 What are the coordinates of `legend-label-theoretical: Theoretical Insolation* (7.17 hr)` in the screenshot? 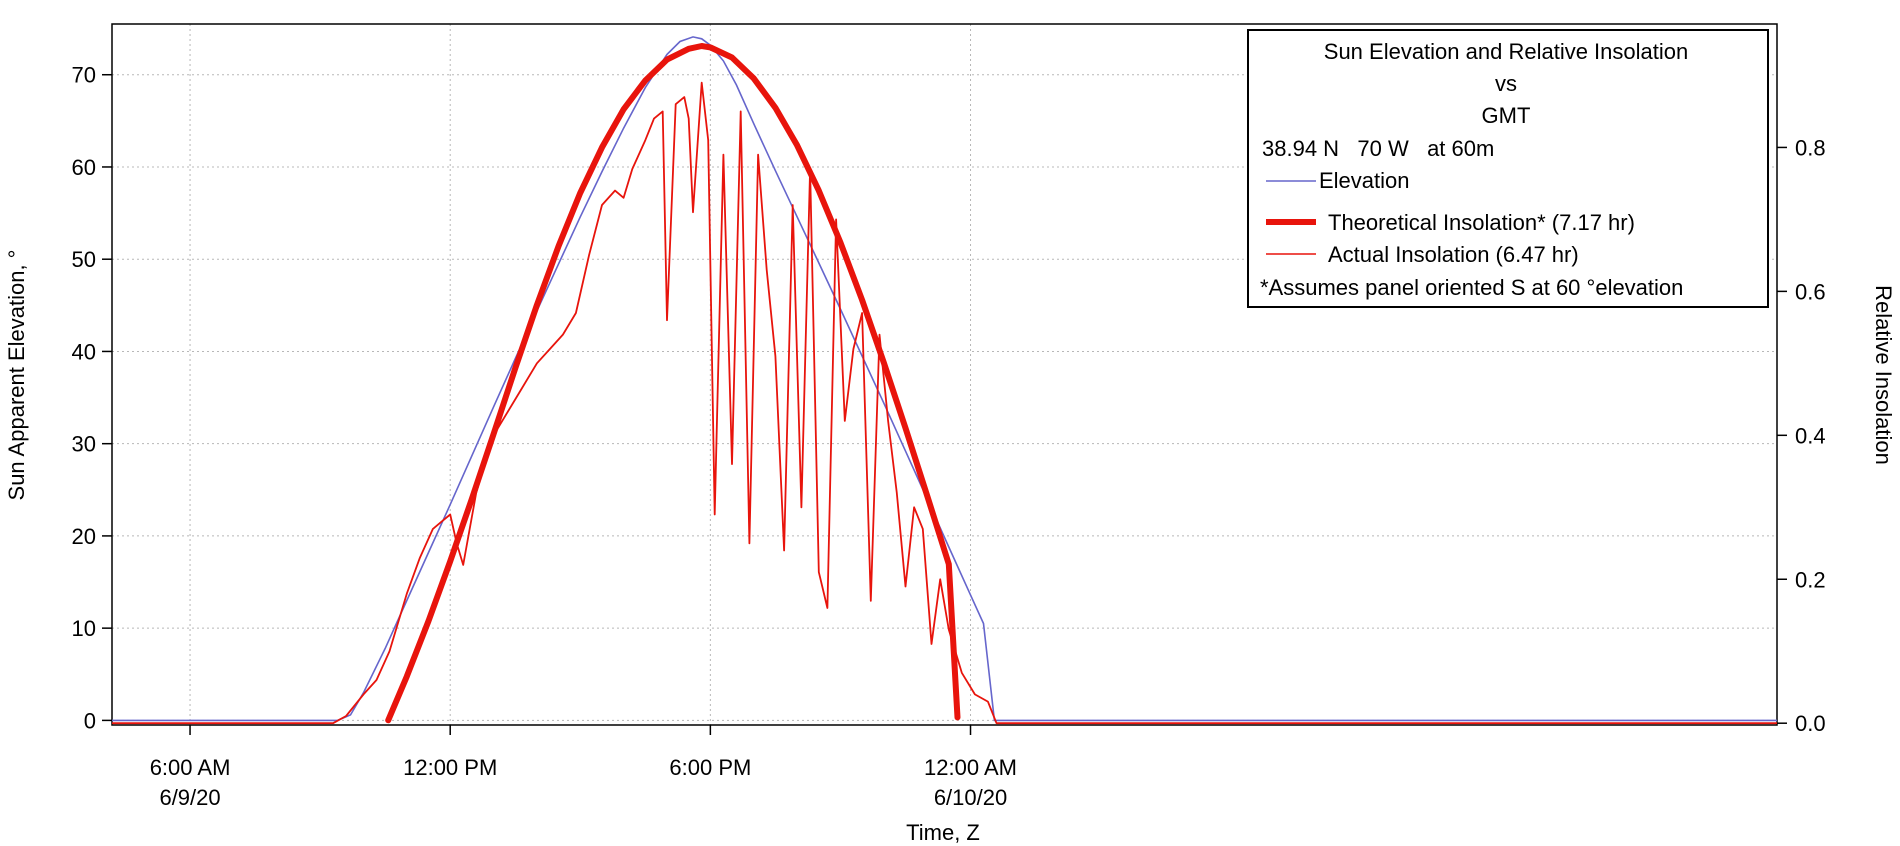 It's located at (1481, 222).